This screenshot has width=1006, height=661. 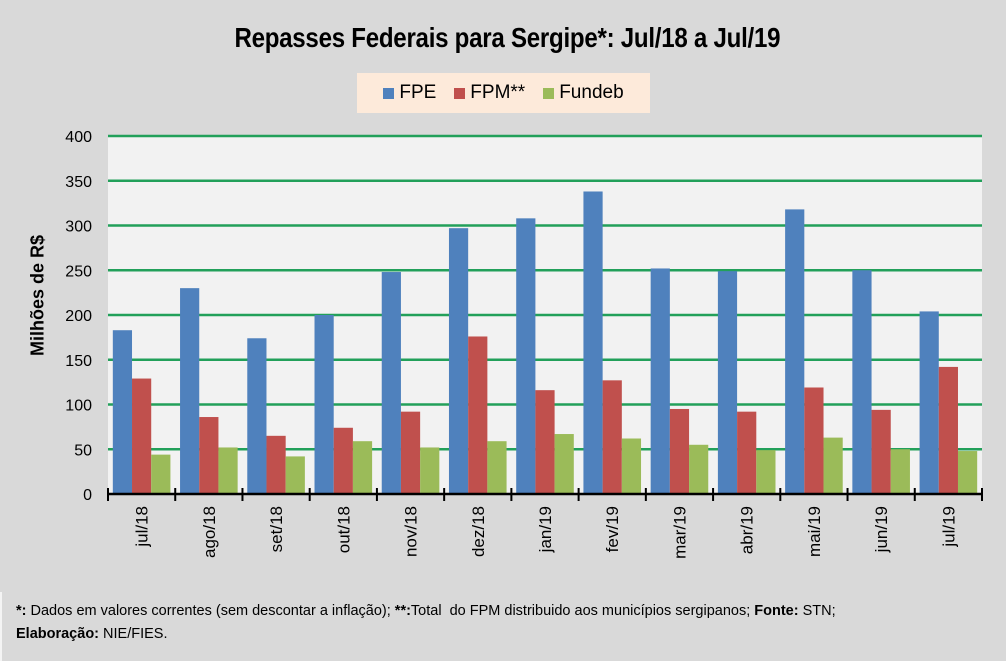 What do you see at coordinates (142, 527) in the screenshot?
I see `x-tick-label: jul/18` at bounding box center [142, 527].